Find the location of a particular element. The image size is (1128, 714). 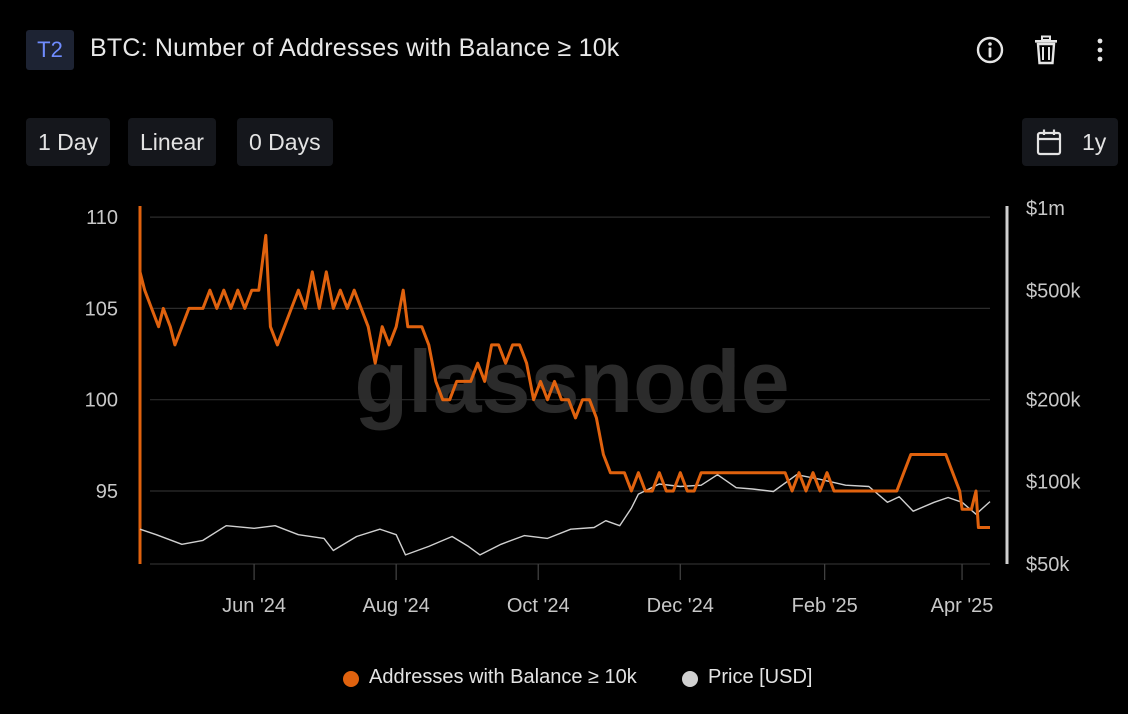

y-right-tick-label: $50k is located at coordinates (1048, 565).